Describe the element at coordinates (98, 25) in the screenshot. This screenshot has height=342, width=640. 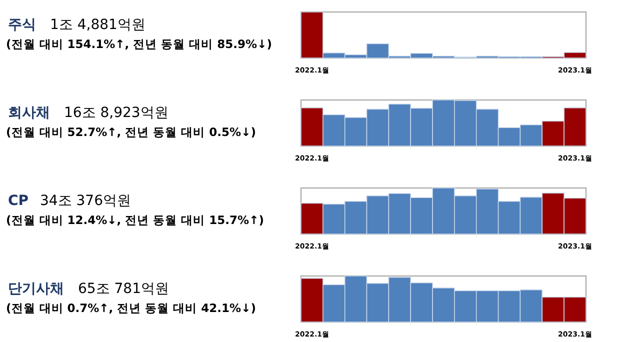
I see `text: 1조 4,881억원` at that location.